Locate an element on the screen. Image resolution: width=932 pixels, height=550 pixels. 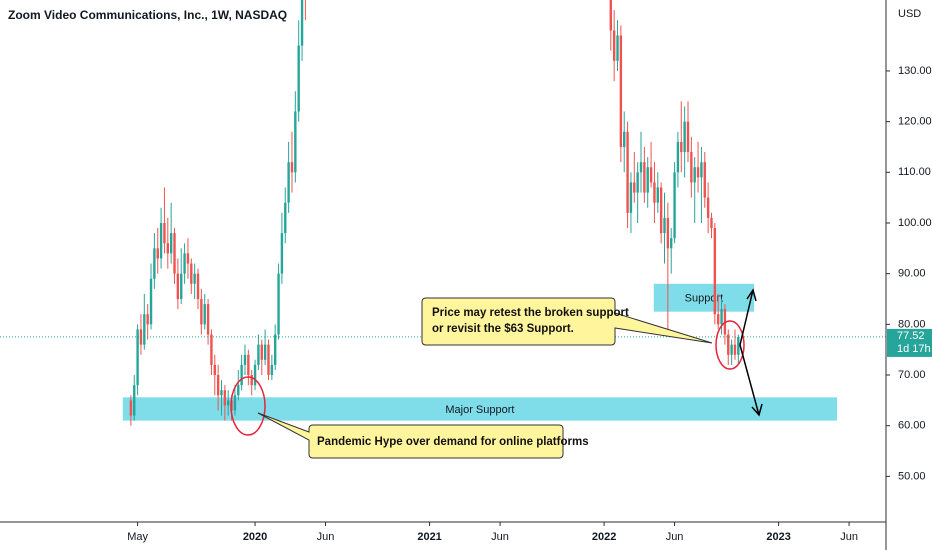
y-tick-label: 60.00 is located at coordinates (912, 426).